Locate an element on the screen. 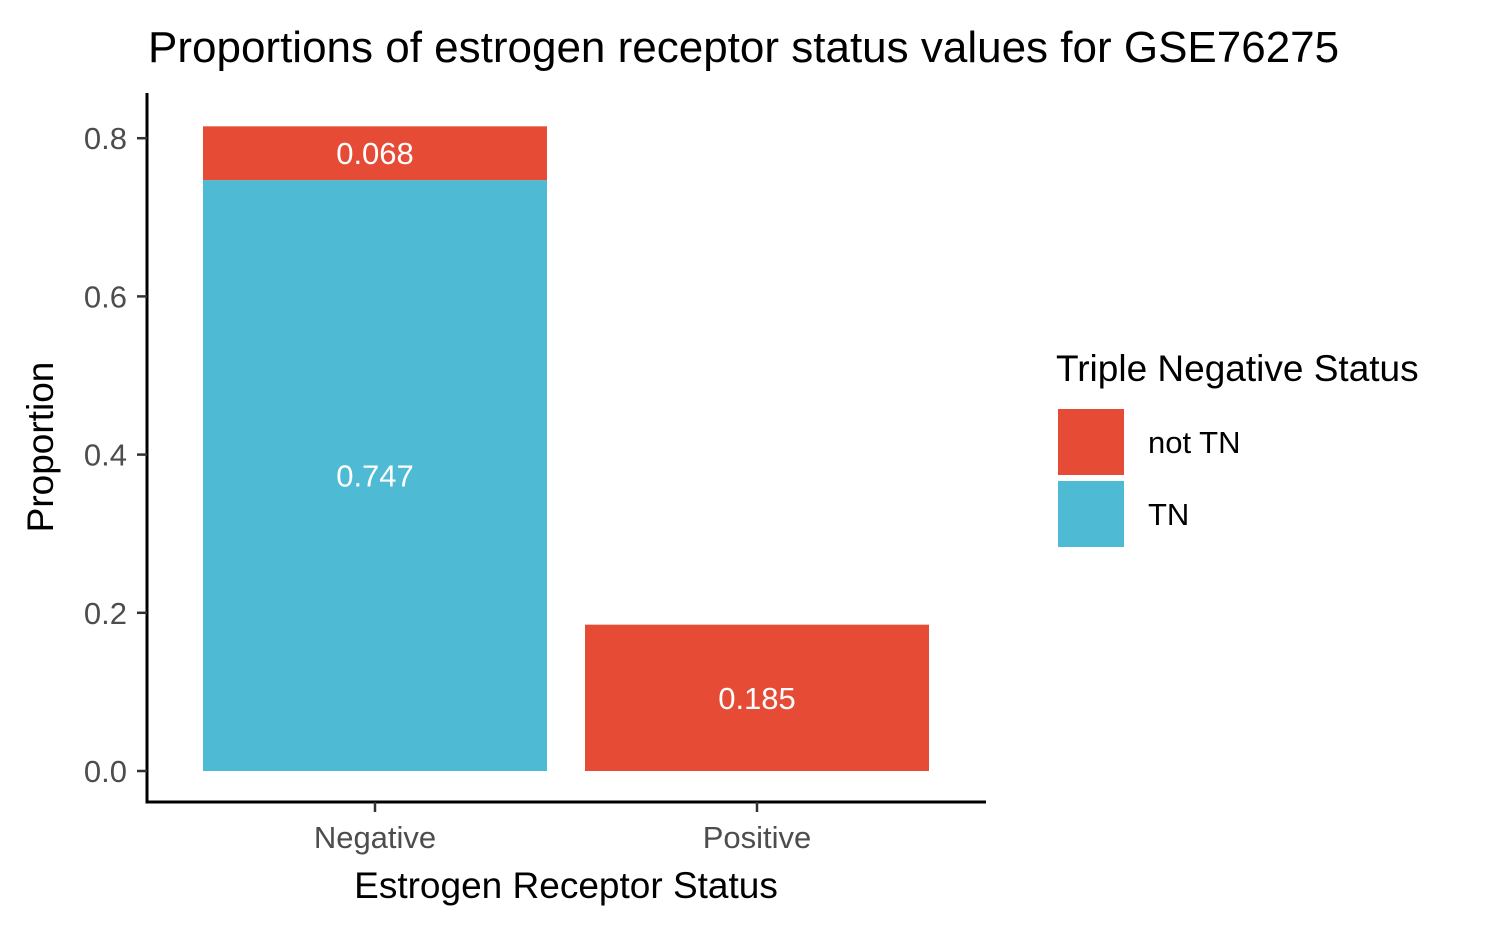  y-tick-label: 0.0 is located at coordinates (105, 771).